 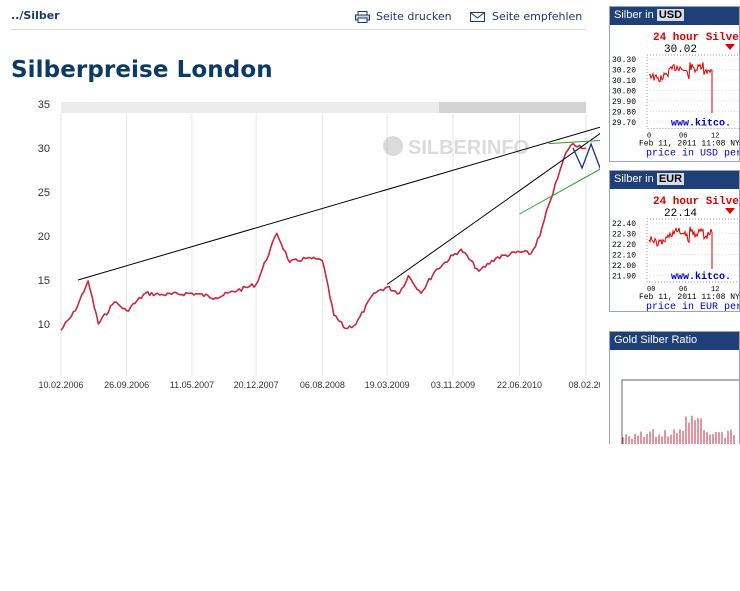 What do you see at coordinates (670, 179) in the screenshot?
I see `eur-currency-label: EUR` at bounding box center [670, 179].